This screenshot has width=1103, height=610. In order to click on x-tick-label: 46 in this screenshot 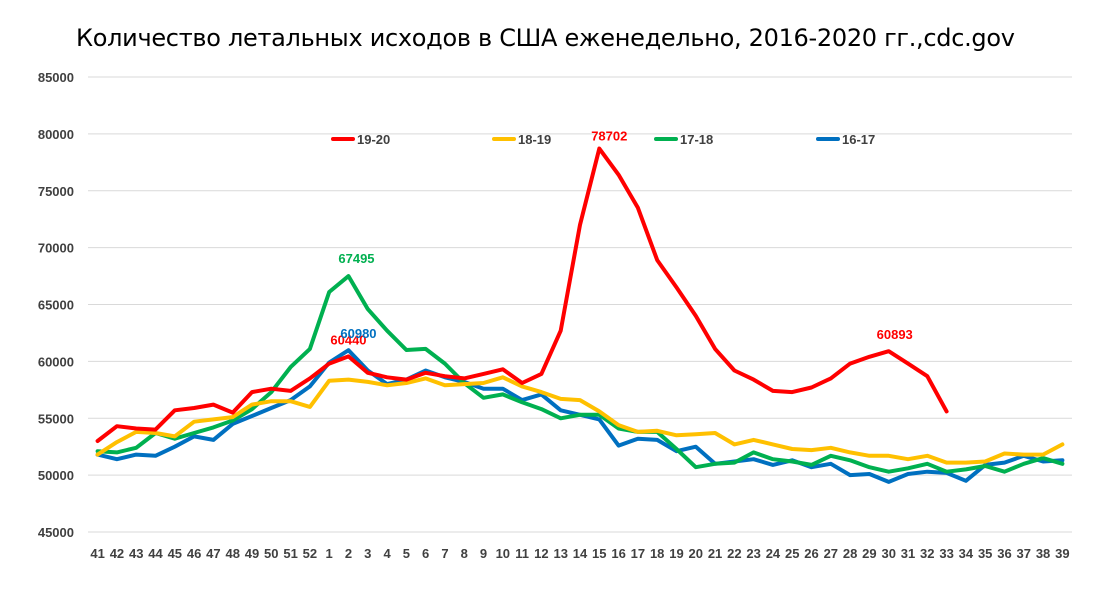, I will do `click(194, 553)`.